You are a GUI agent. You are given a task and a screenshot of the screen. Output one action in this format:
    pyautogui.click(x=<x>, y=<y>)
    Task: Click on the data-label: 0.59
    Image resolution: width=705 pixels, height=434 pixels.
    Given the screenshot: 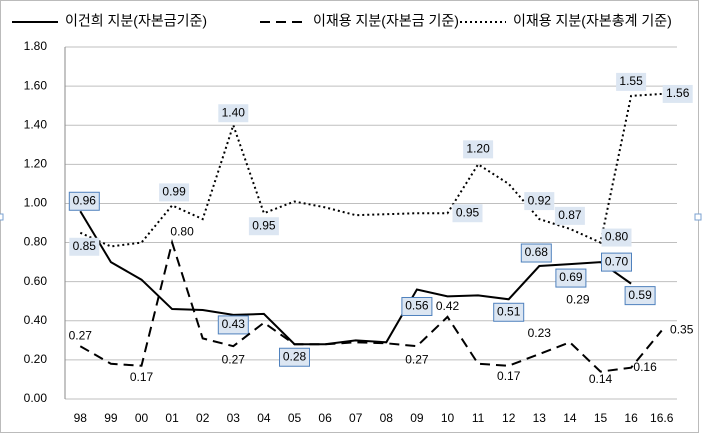 What is the action you would take?
    pyautogui.click(x=640, y=295)
    